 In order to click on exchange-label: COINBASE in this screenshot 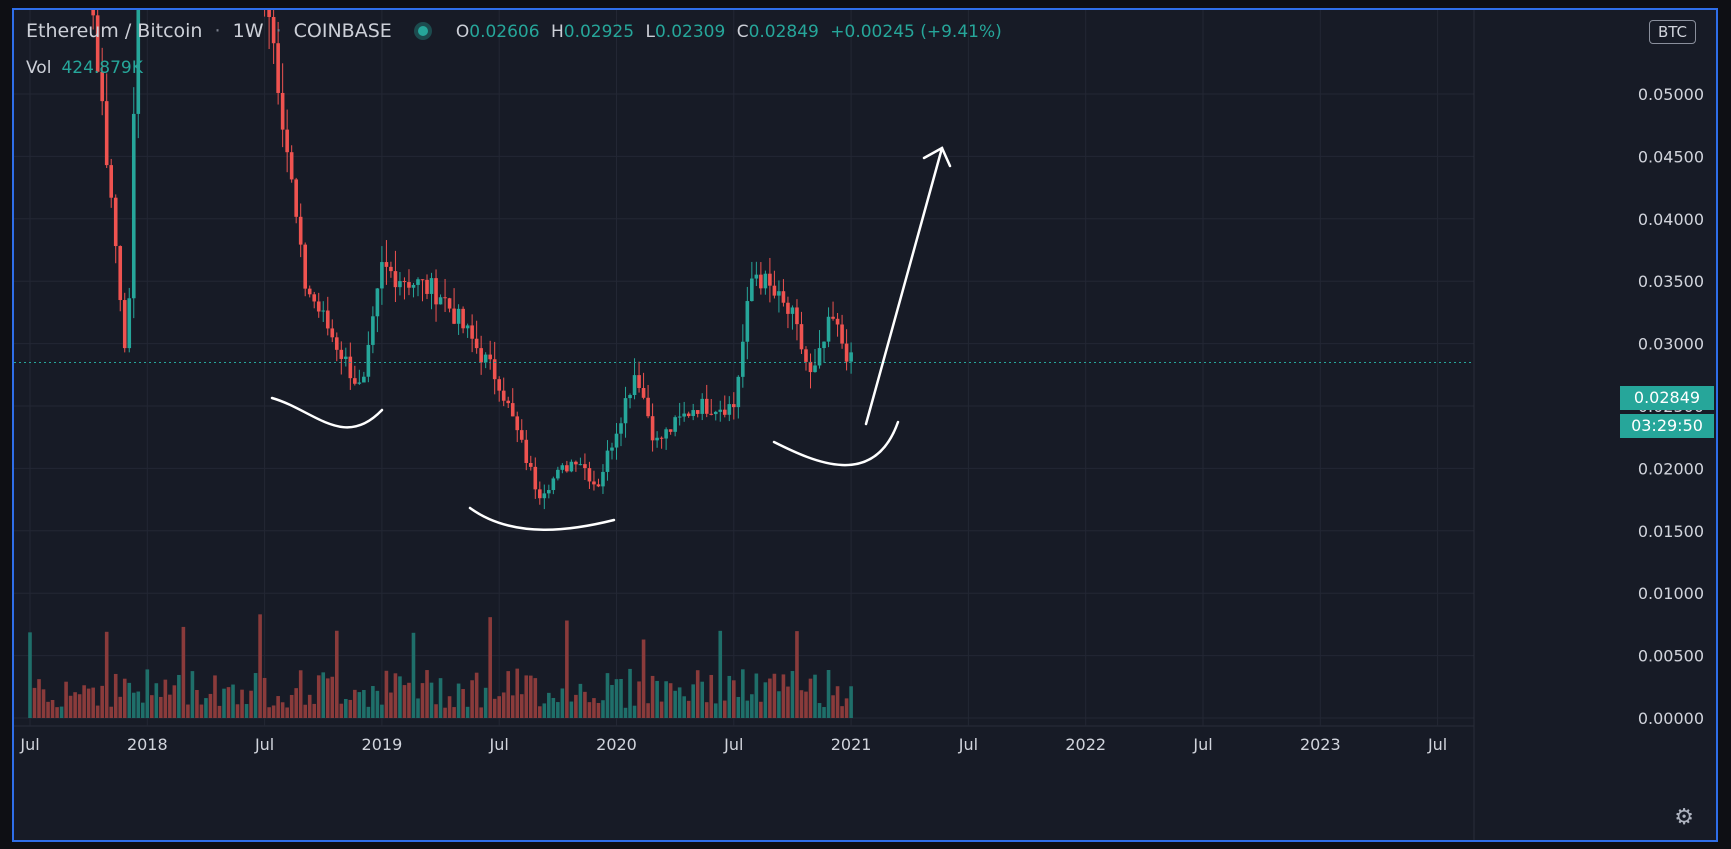, I will do `click(342, 31)`.